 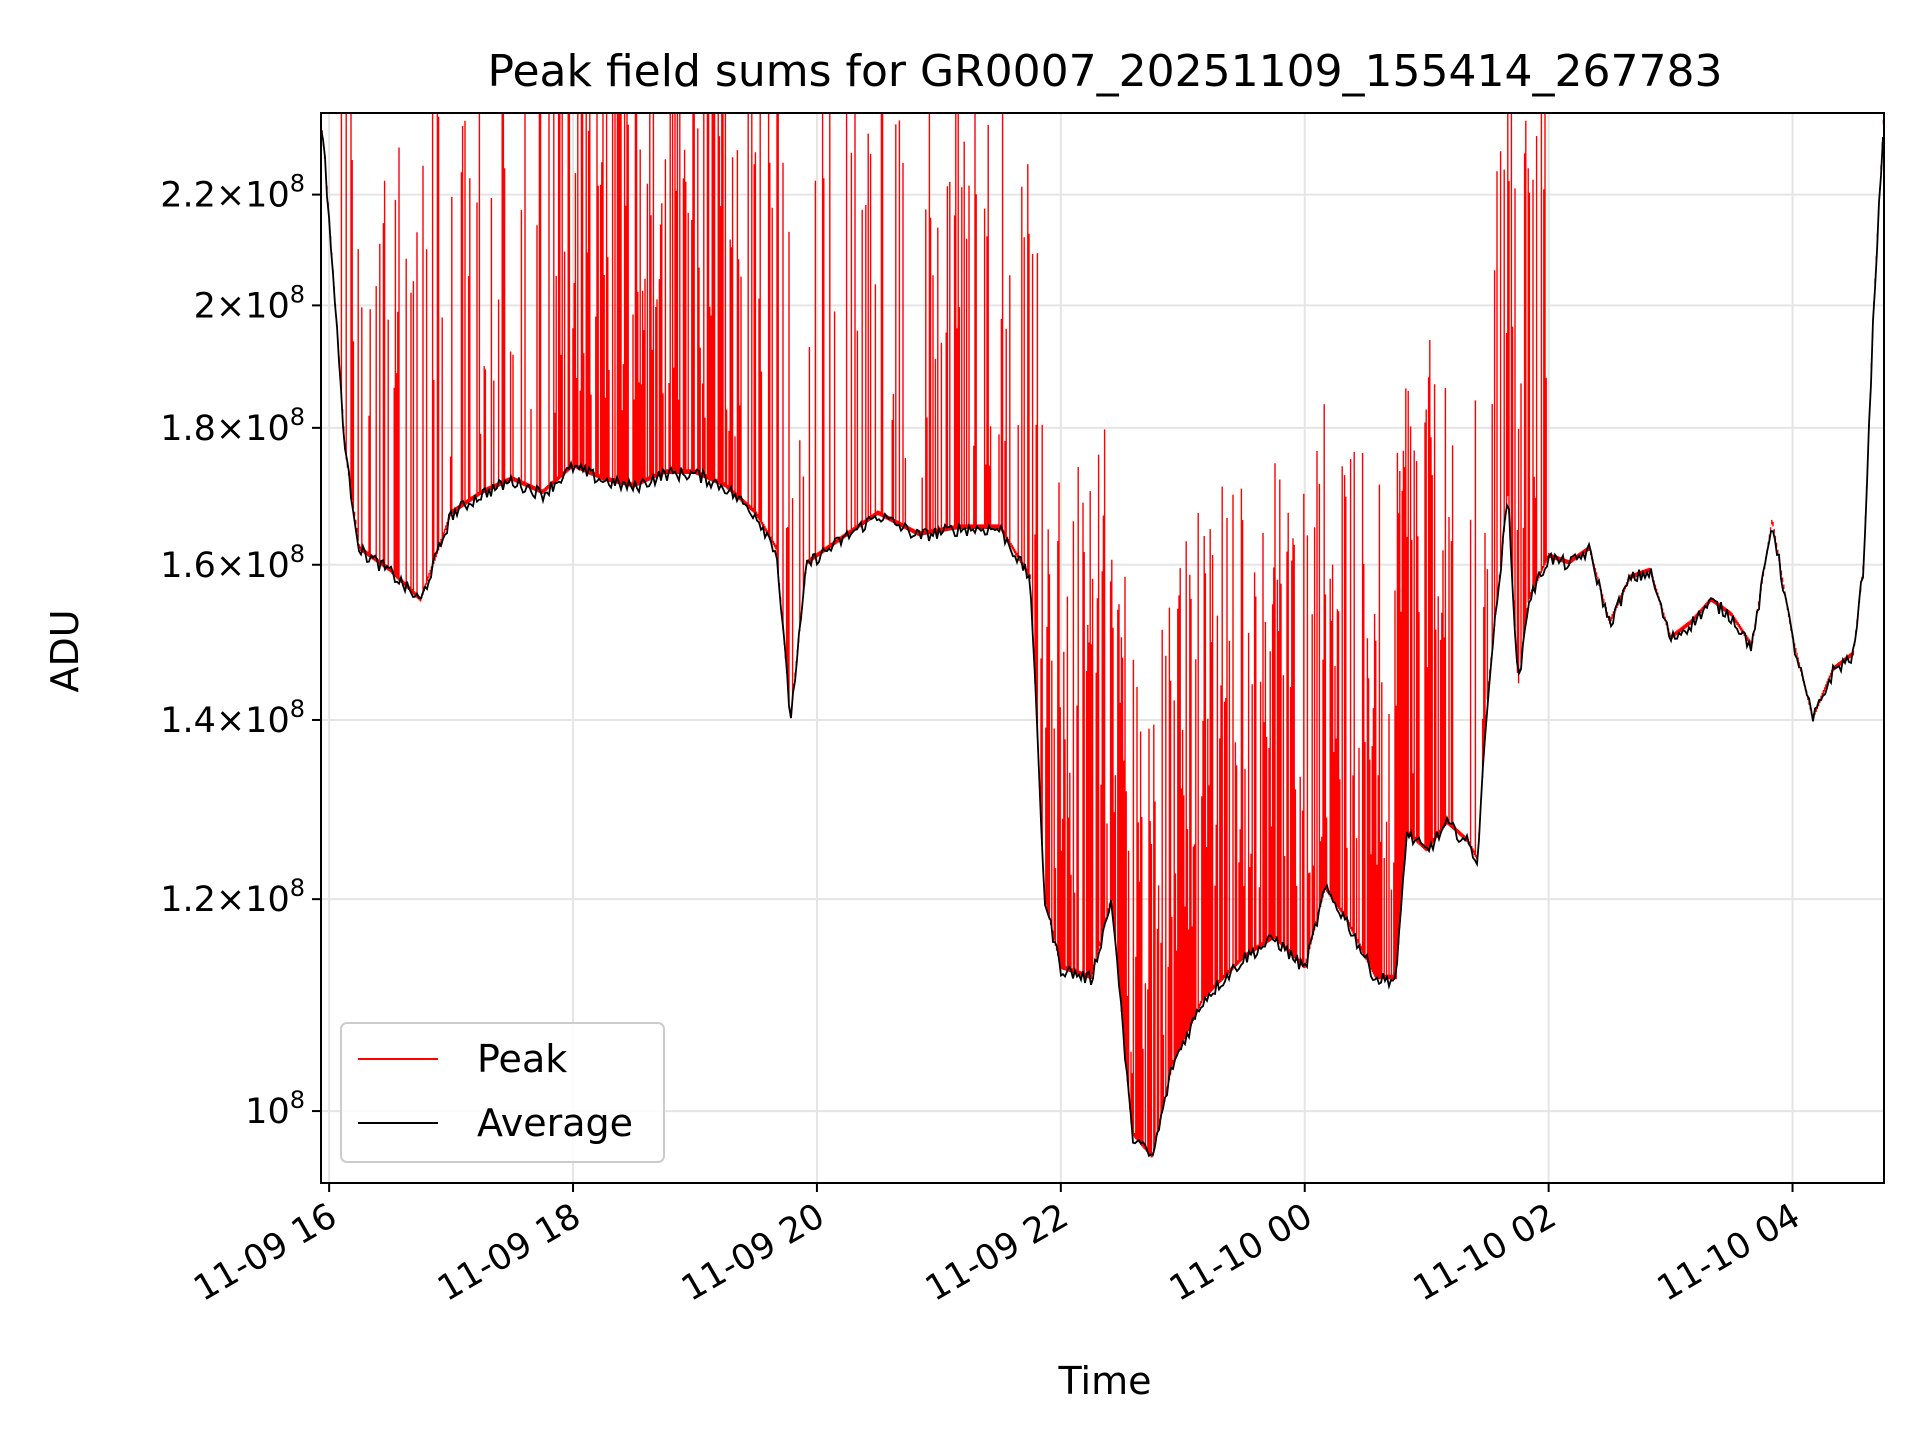 I want to click on y-tick-label: 2×108, so click(x=249, y=303).